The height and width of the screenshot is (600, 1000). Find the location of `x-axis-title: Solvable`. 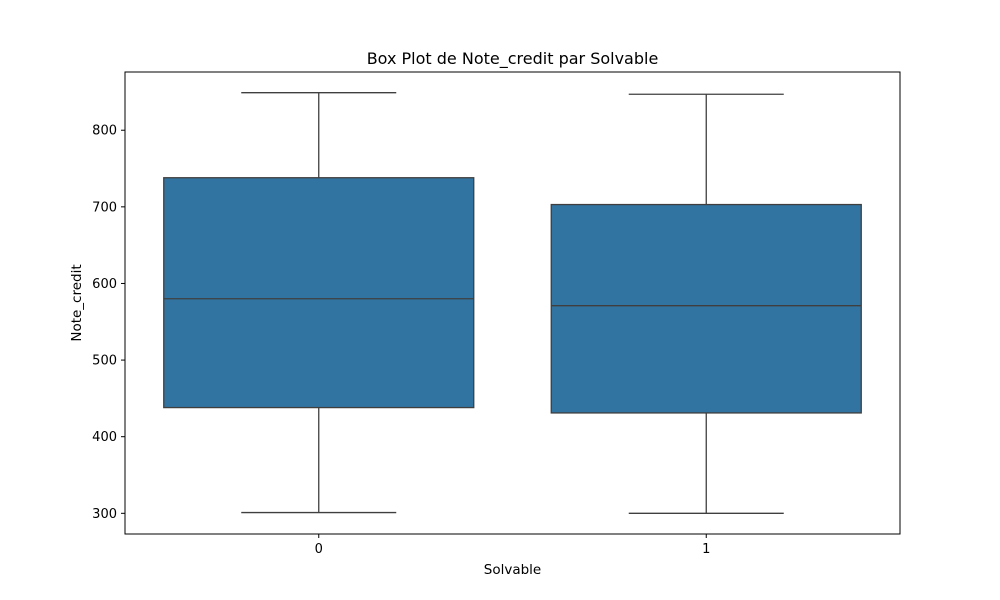

x-axis-title: Solvable is located at coordinates (512, 570).